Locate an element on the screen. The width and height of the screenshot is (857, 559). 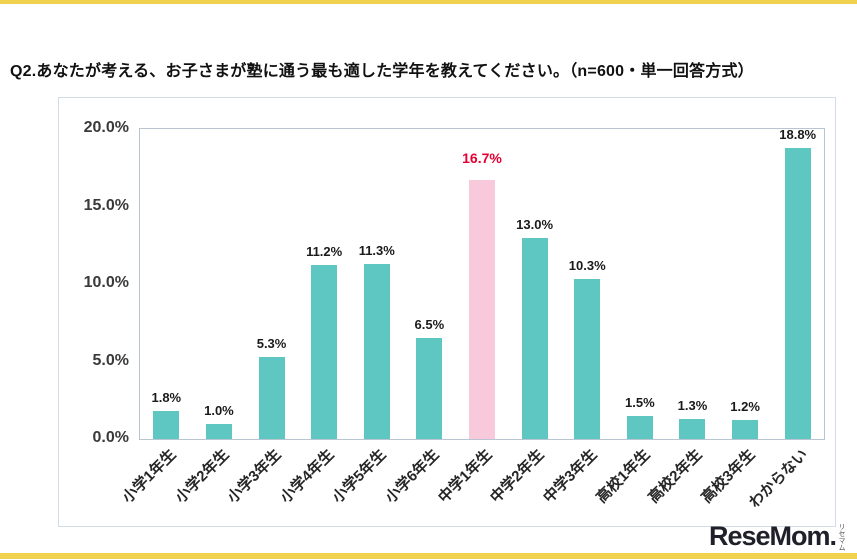
bar-value-label: 10.3% is located at coordinates (587, 266).